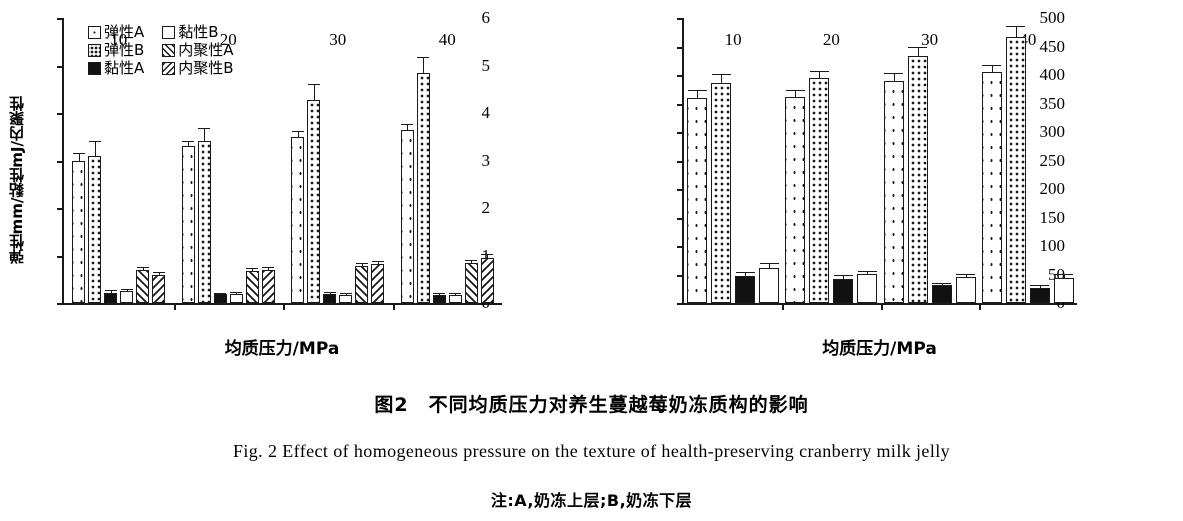  What do you see at coordinates (1052, 246) in the screenshot?
I see `y-axis-tick-label: 100` at bounding box center [1052, 246].